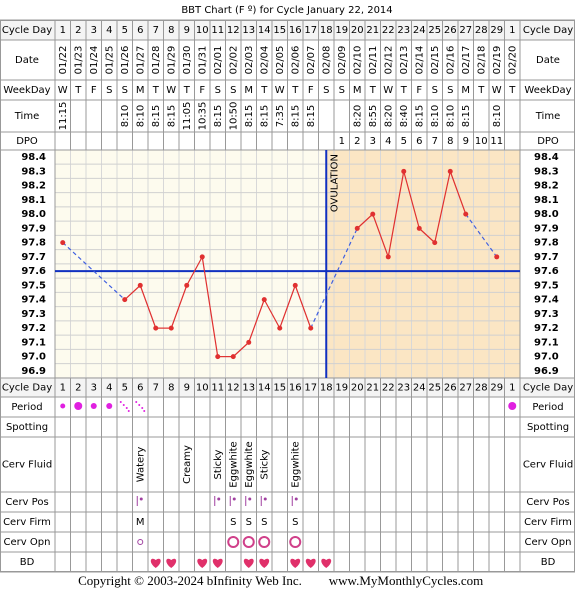  What do you see at coordinates (33, 228) in the screenshot?
I see `y-tick-label: 97.9` at bounding box center [33, 228].